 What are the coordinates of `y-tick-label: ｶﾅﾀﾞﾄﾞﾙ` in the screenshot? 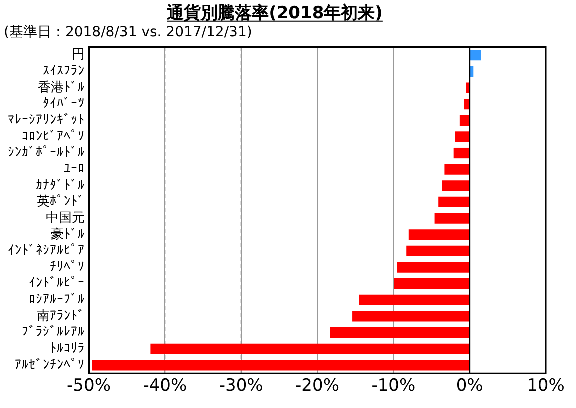 It's located at (60, 186).